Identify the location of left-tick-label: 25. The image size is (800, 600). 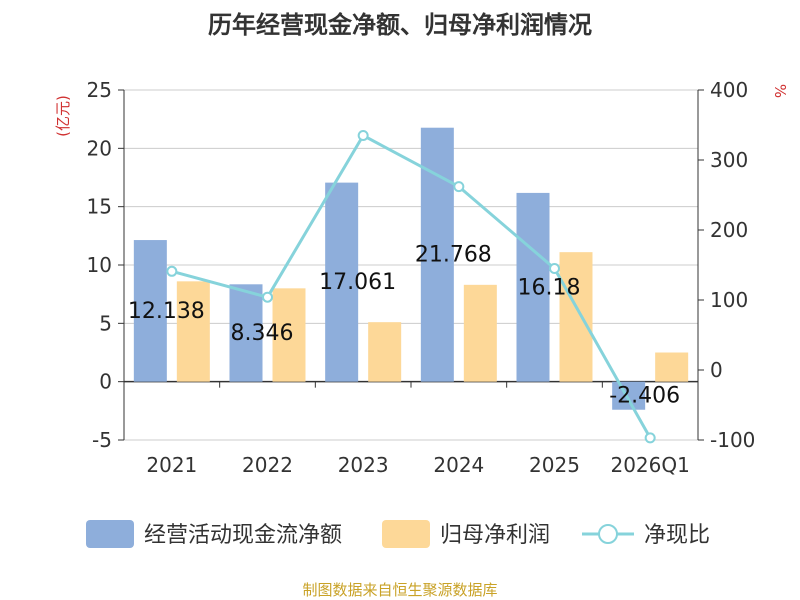
(99, 90).